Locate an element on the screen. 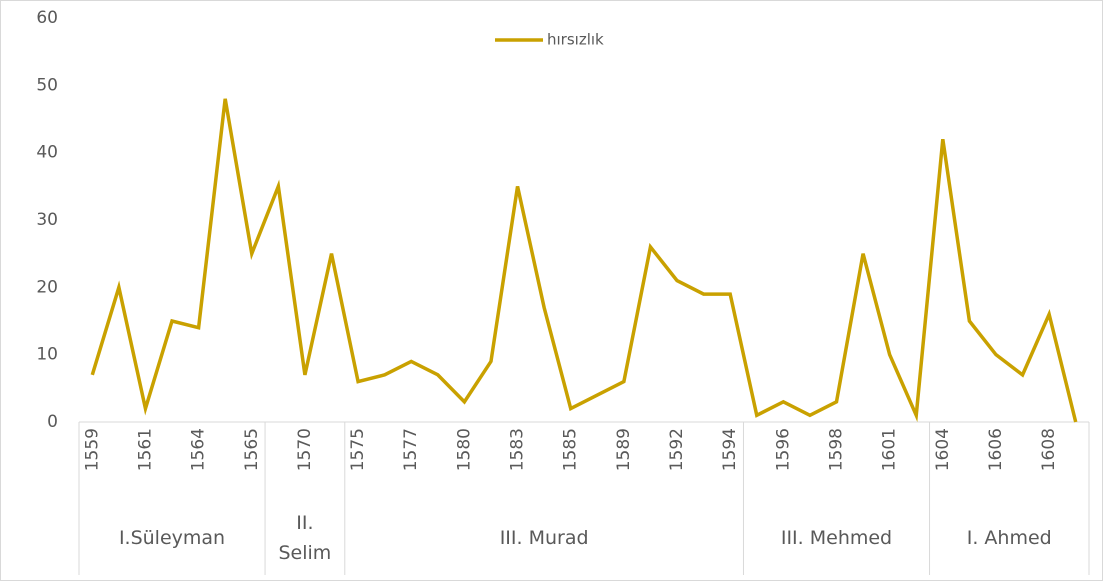 This screenshot has height=581, width=1103. x-tick-label: 1598 is located at coordinates (837, 449).